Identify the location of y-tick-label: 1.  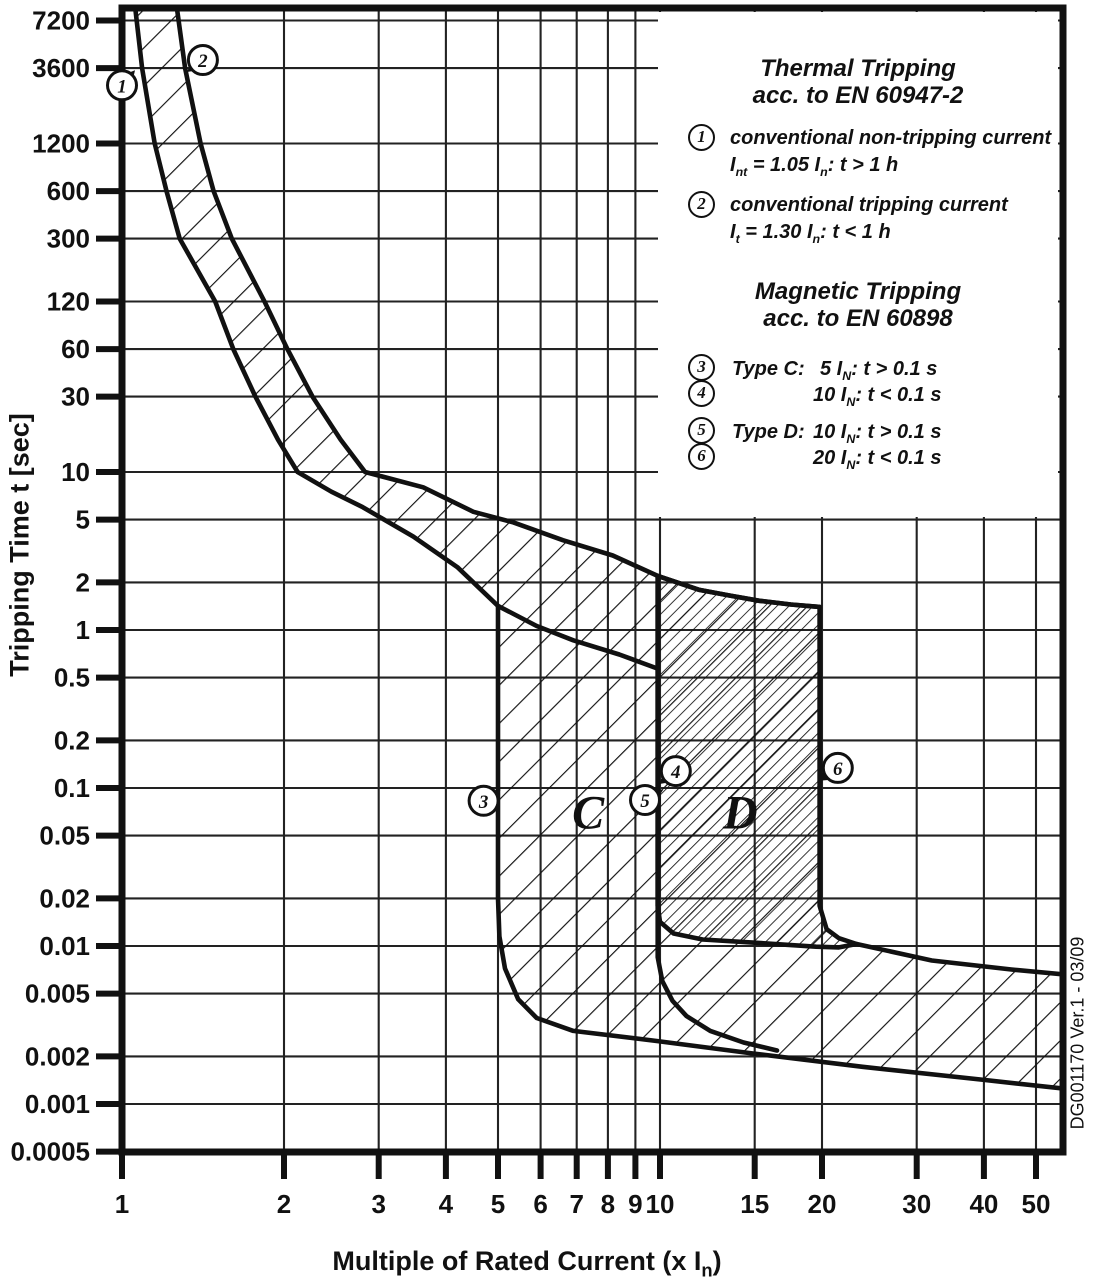
(83, 630).